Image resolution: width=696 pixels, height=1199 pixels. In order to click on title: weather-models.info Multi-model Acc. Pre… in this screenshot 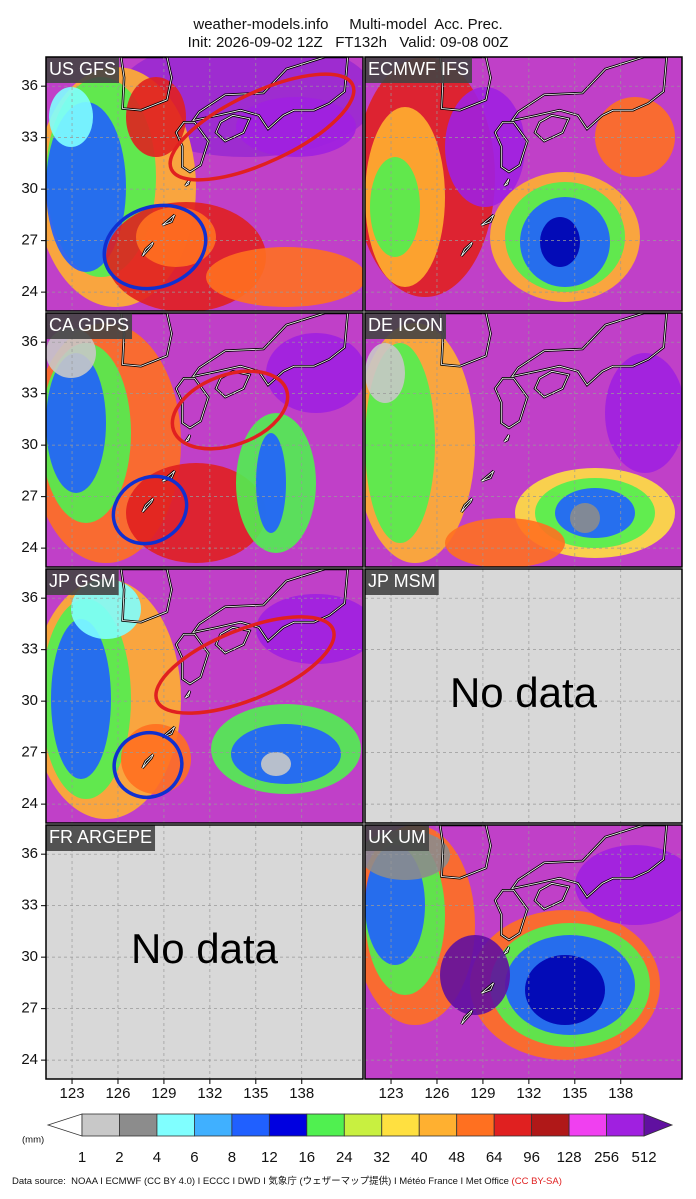, I will do `click(347, 24)`.